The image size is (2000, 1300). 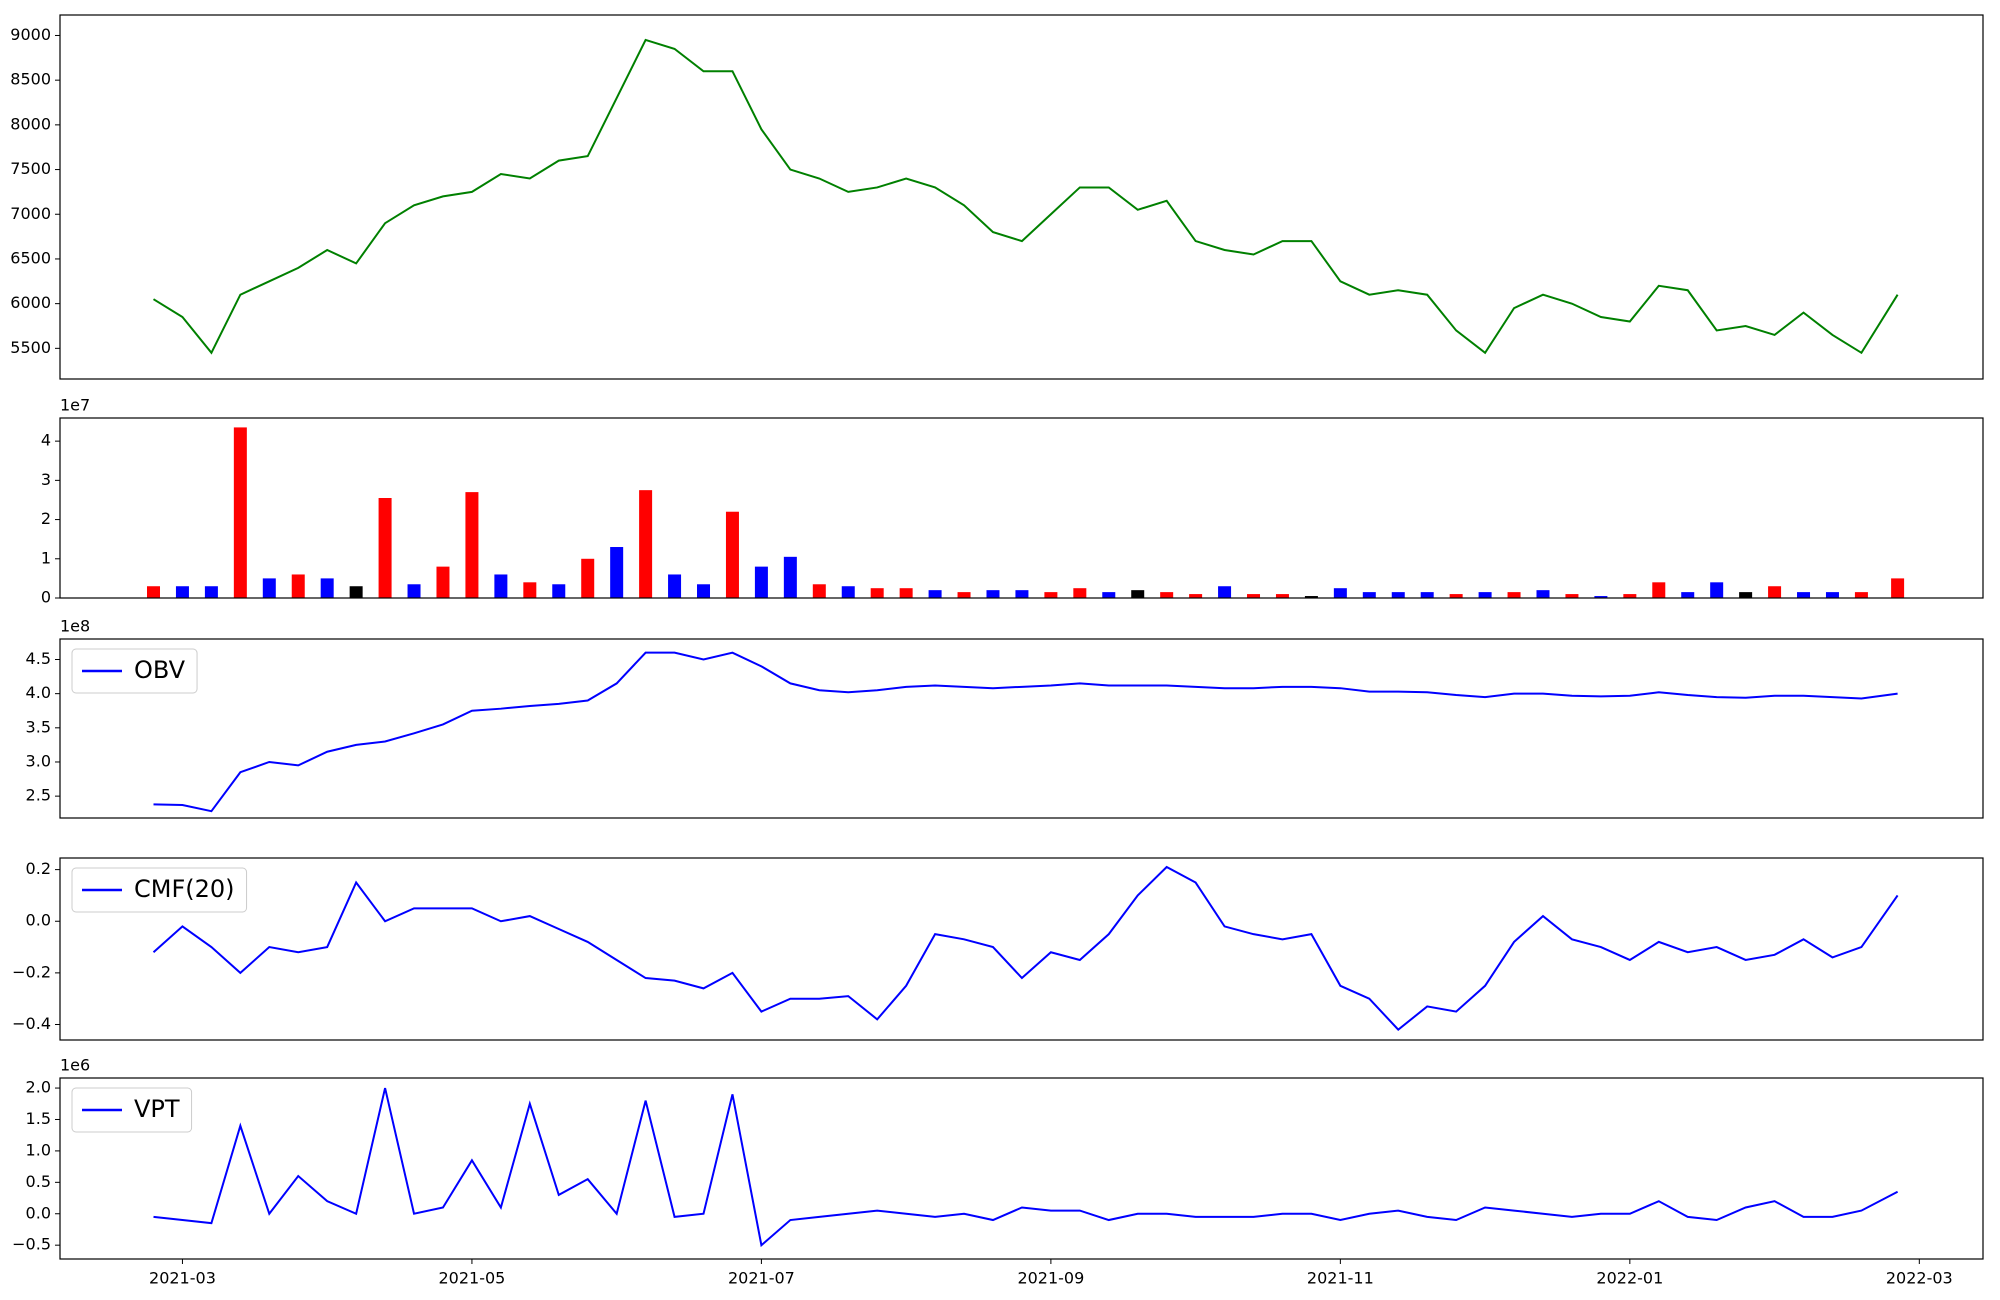 I want to click on x-tick-label: 2021-05, so click(x=471, y=1278).